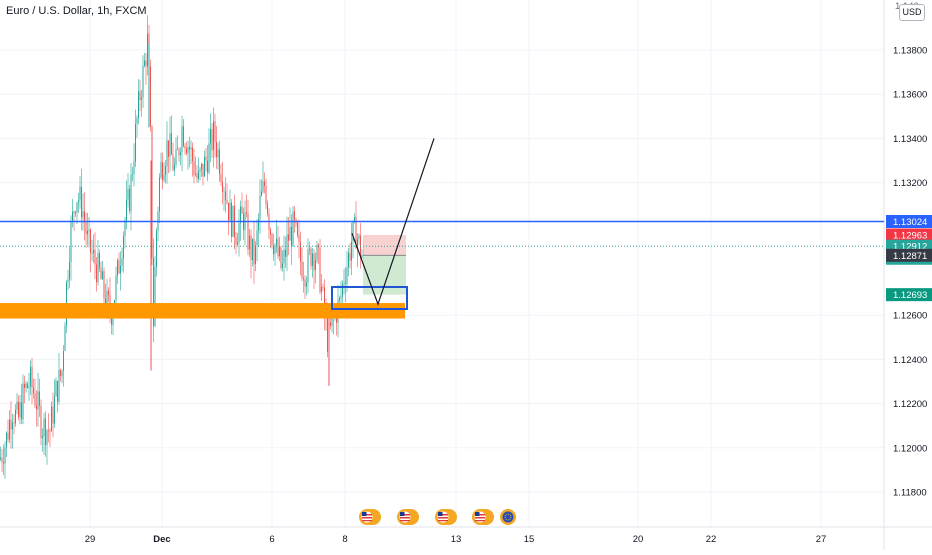  I want to click on y-tick-label: 1.13800, so click(910, 51).